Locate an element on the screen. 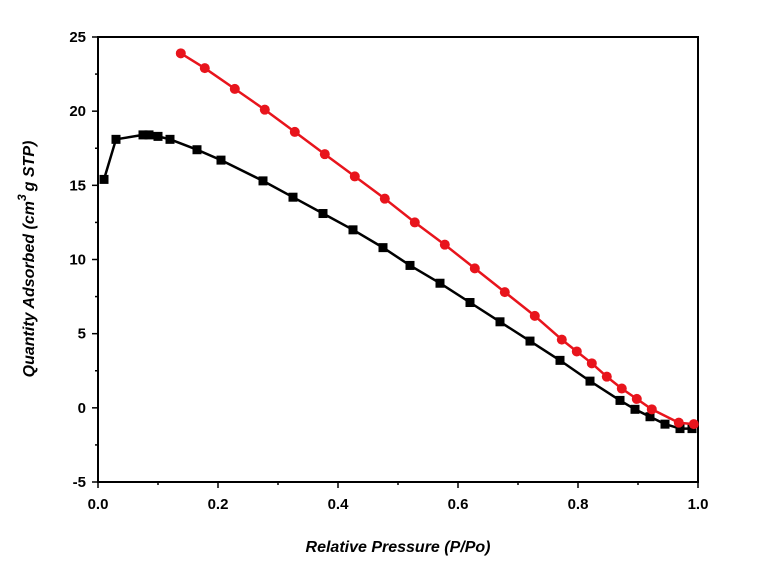 Image resolution: width=773 pixels, height=575 pixels. x-tick-label: 0.4 is located at coordinates (339, 504).